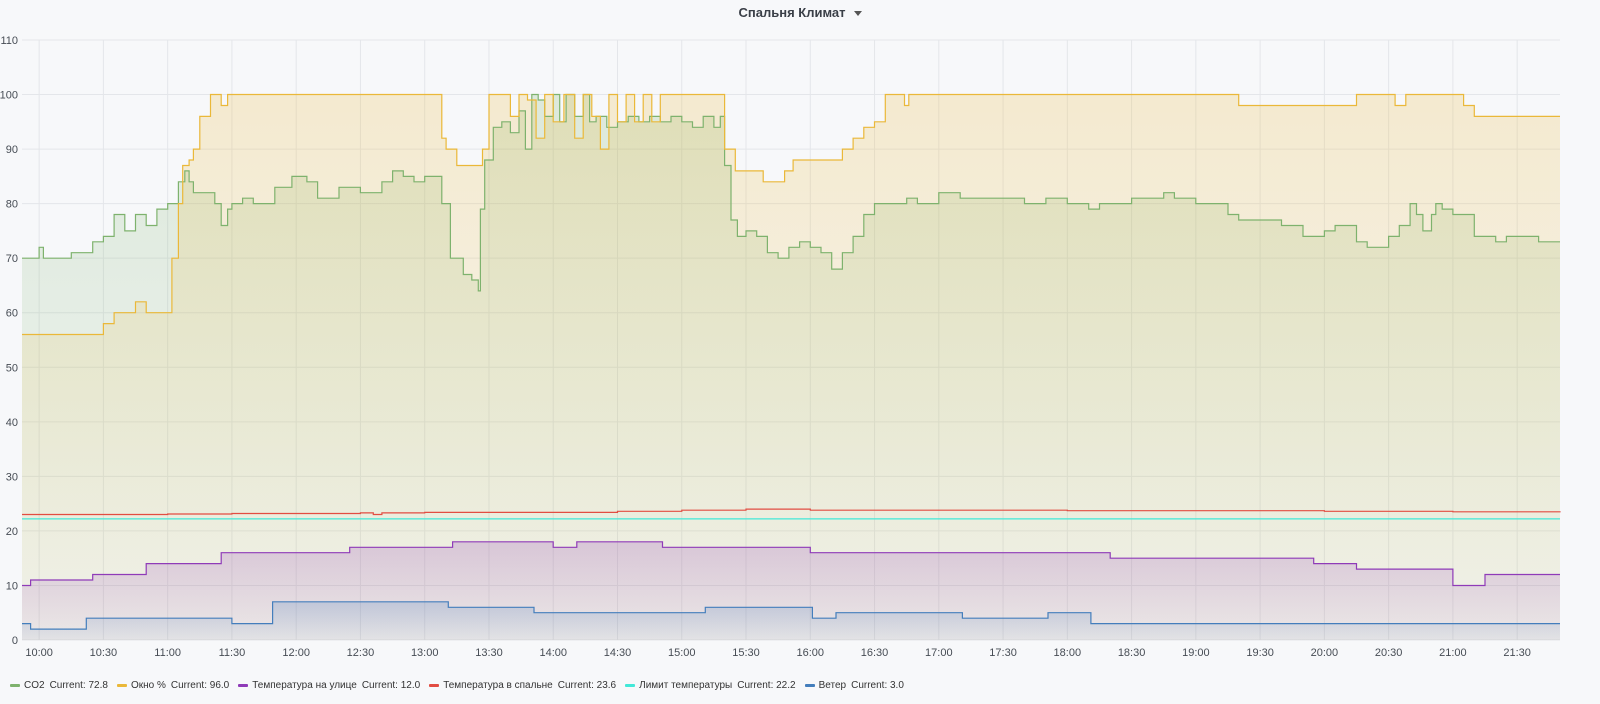  What do you see at coordinates (167, 653) in the screenshot?
I see `x-tick-label: 11:00` at bounding box center [167, 653].